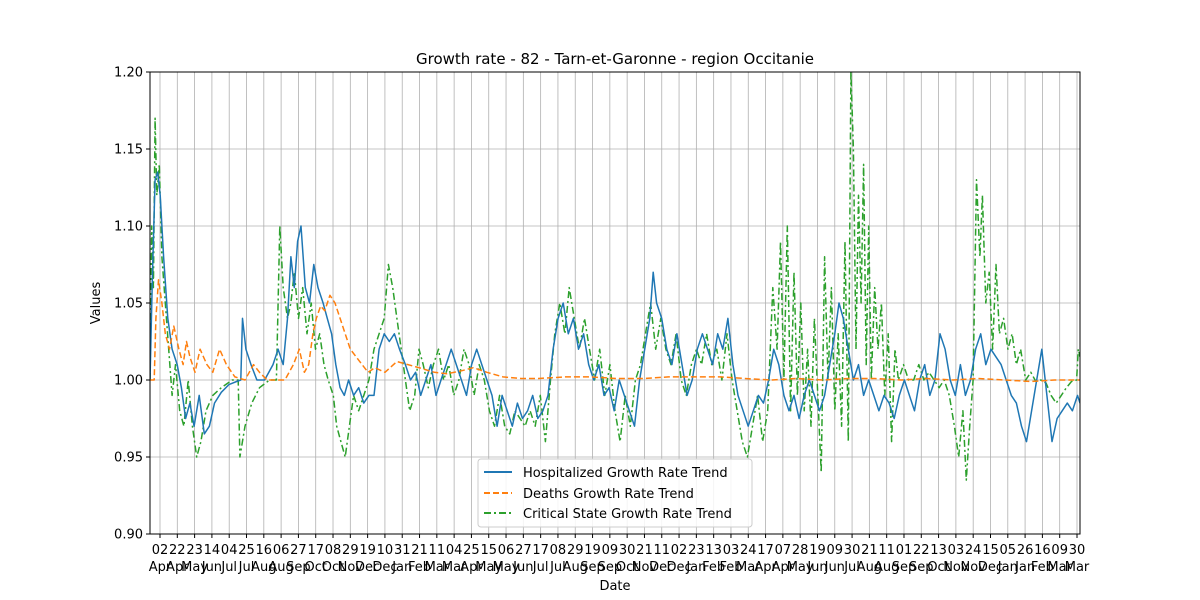 This screenshot has width=1200, height=600. I want to click on x-tick-day: 28, so click(800, 550).